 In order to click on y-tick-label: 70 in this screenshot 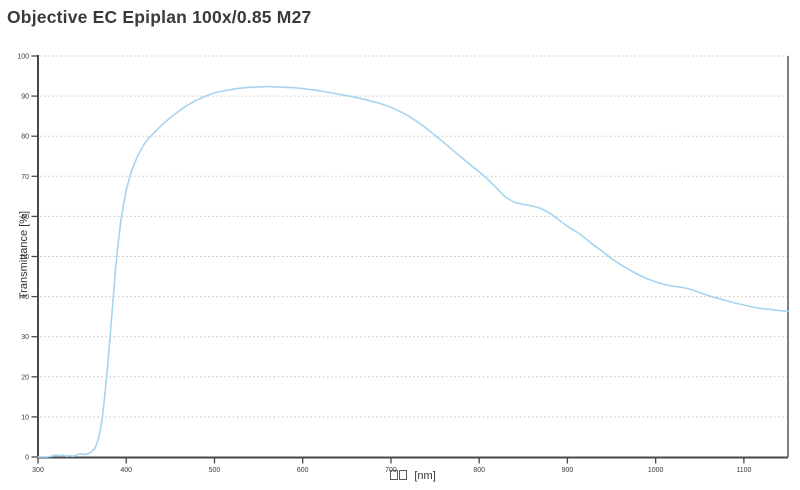, I will do `click(25, 177)`.